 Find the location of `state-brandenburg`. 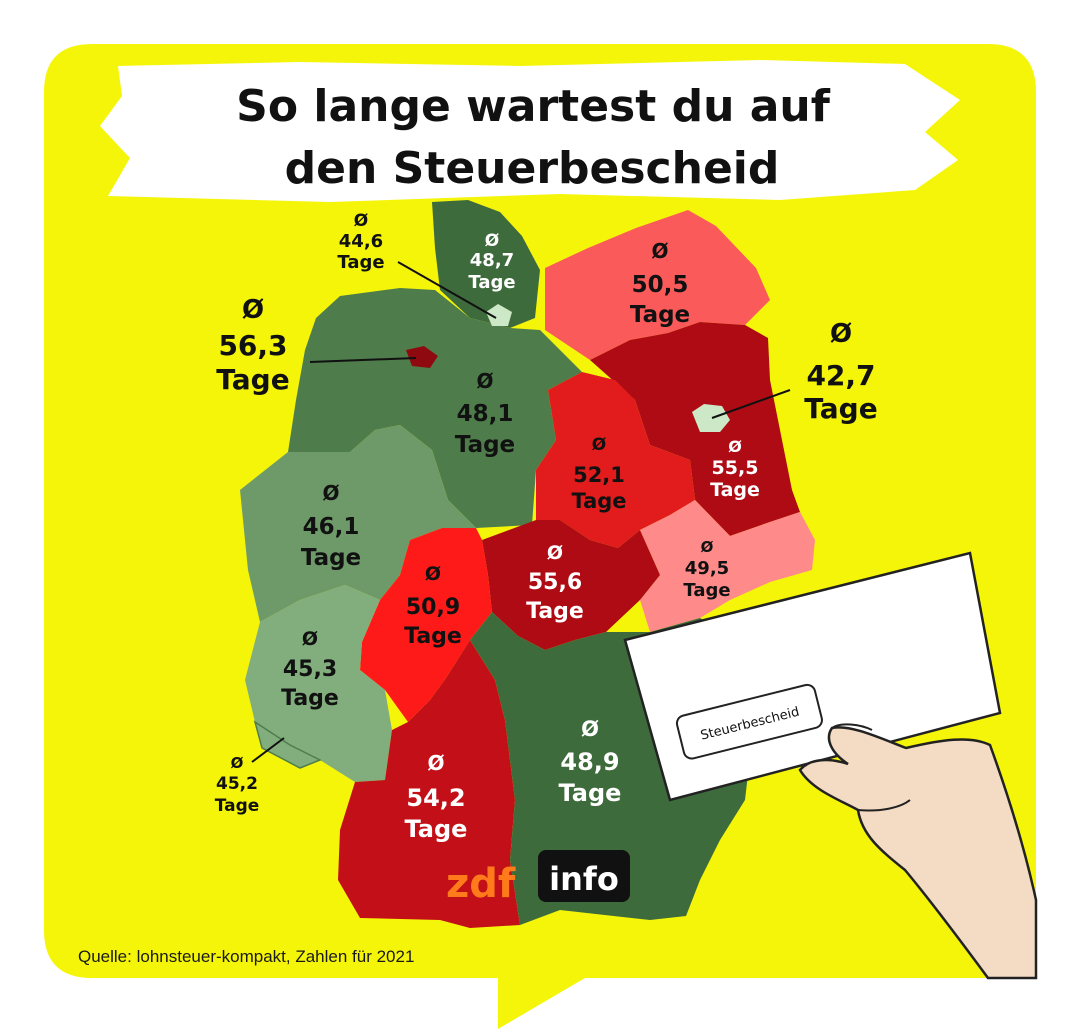

state-brandenburg is located at coordinates (695, 429).